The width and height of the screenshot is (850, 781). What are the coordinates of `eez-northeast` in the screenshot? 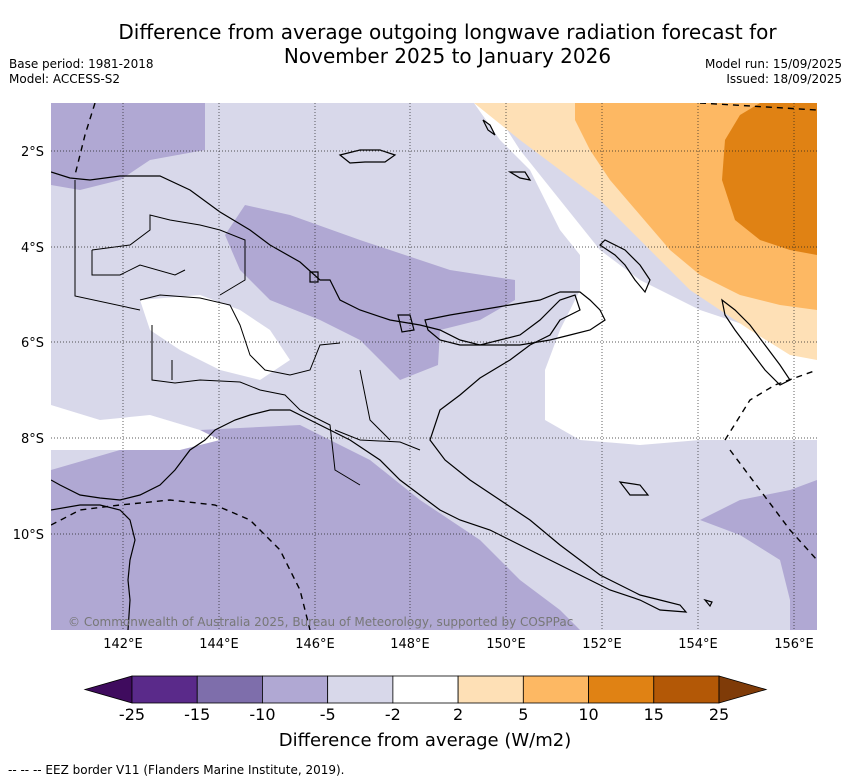 It's located at (758, 107).